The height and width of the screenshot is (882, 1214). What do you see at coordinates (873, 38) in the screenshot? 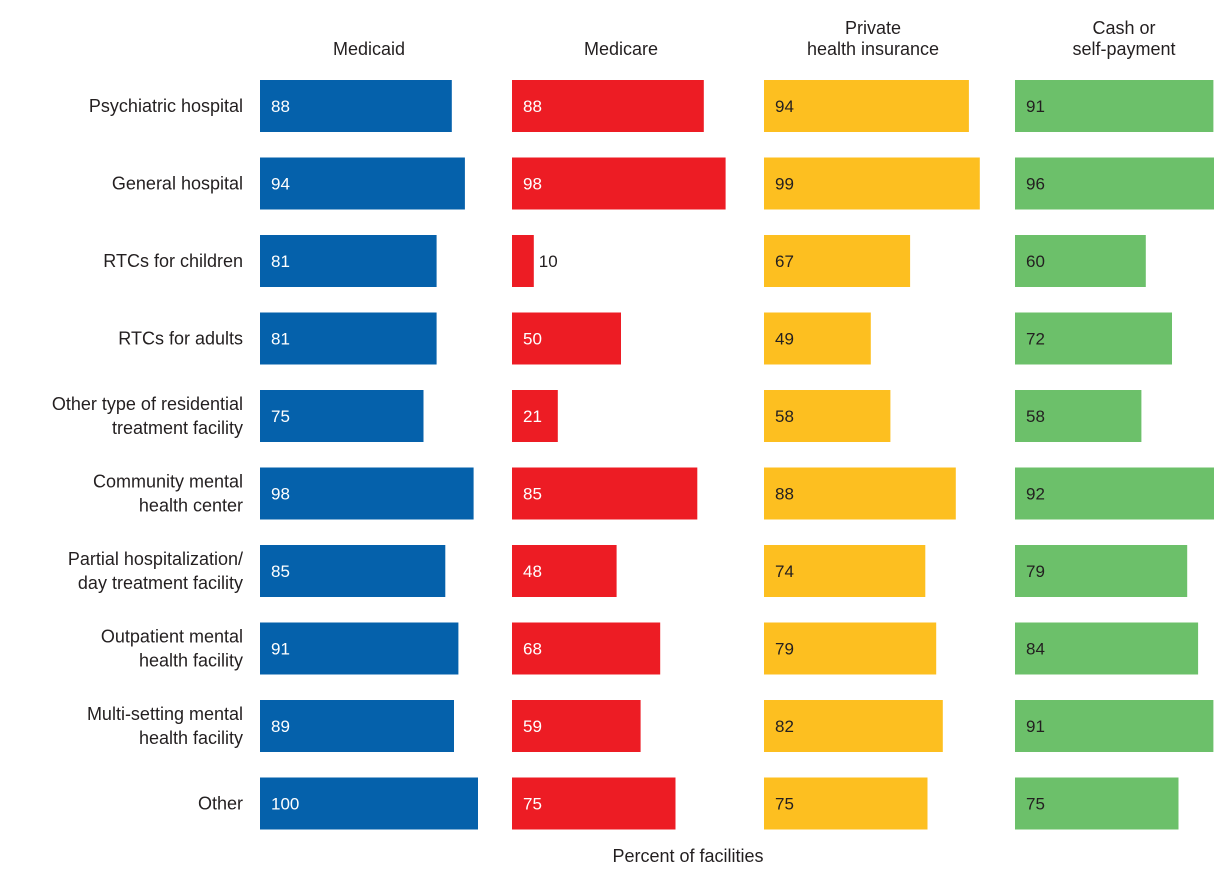
I see `series-title: Private health insurance` at bounding box center [873, 38].